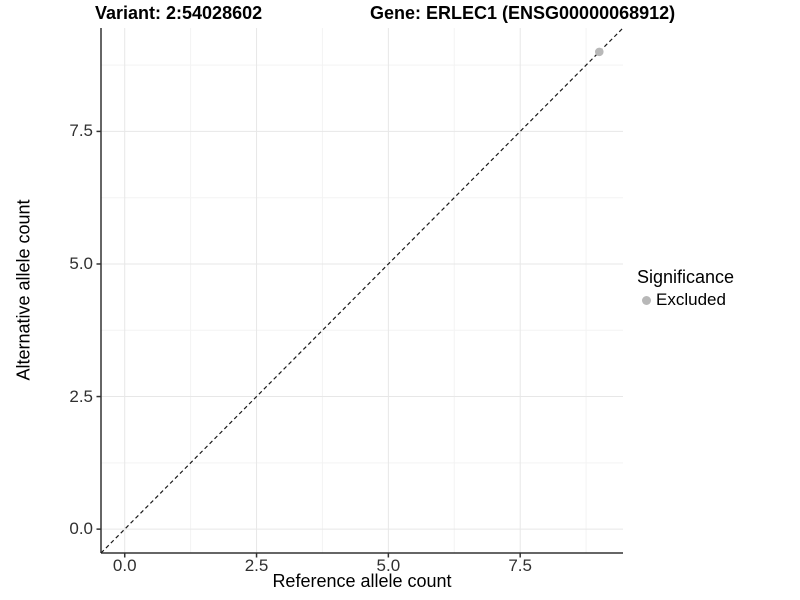 The width and height of the screenshot is (800, 600). What do you see at coordinates (362, 581) in the screenshot?
I see `x-axis-title: Reference allele count` at bounding box center [362, 581].